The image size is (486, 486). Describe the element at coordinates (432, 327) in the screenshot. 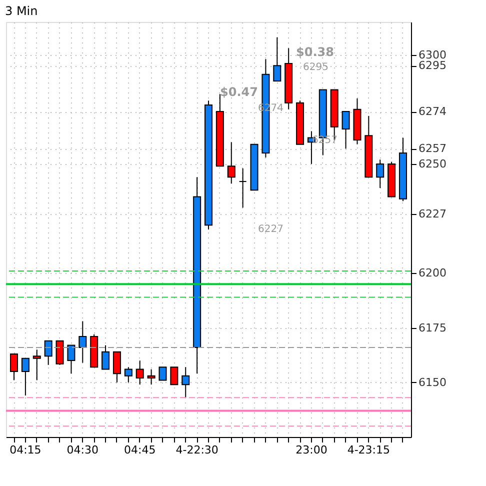

I see `y-tick-label: 6175` at that location.